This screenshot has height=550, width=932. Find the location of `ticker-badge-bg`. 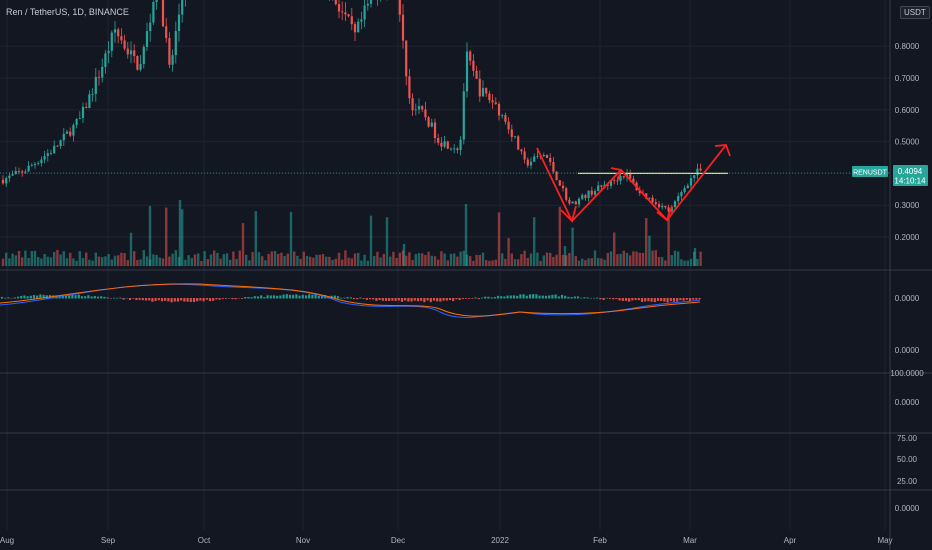

ticker-badge-bg is located at coordinates (870, 171).